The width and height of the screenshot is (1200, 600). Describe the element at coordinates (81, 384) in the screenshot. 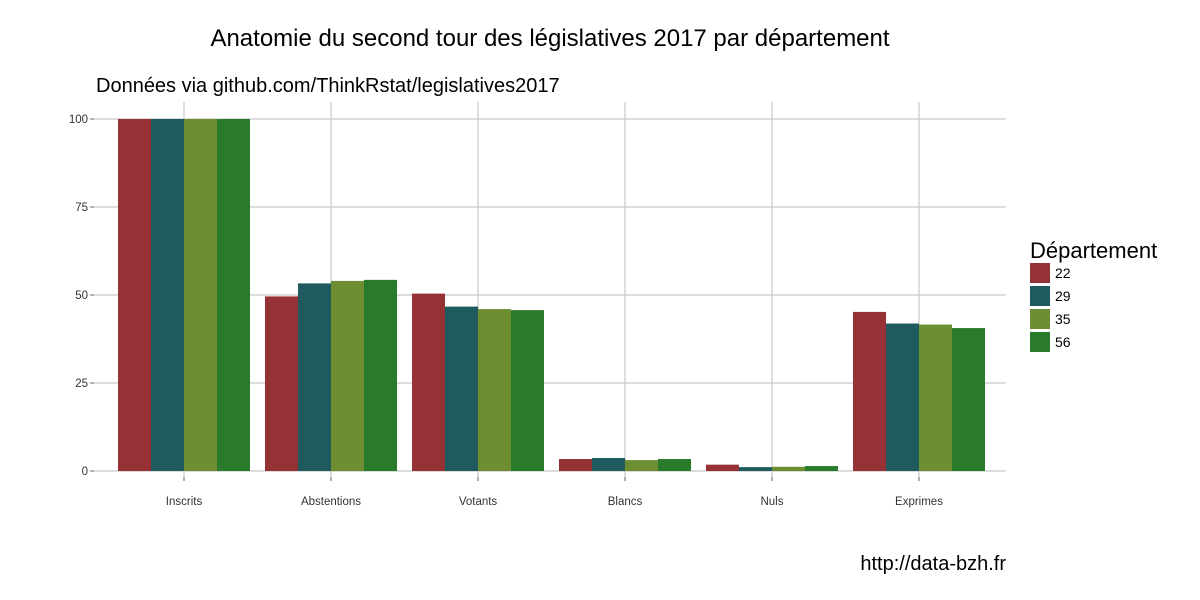

I see `y-tick-label: 25` at that location.